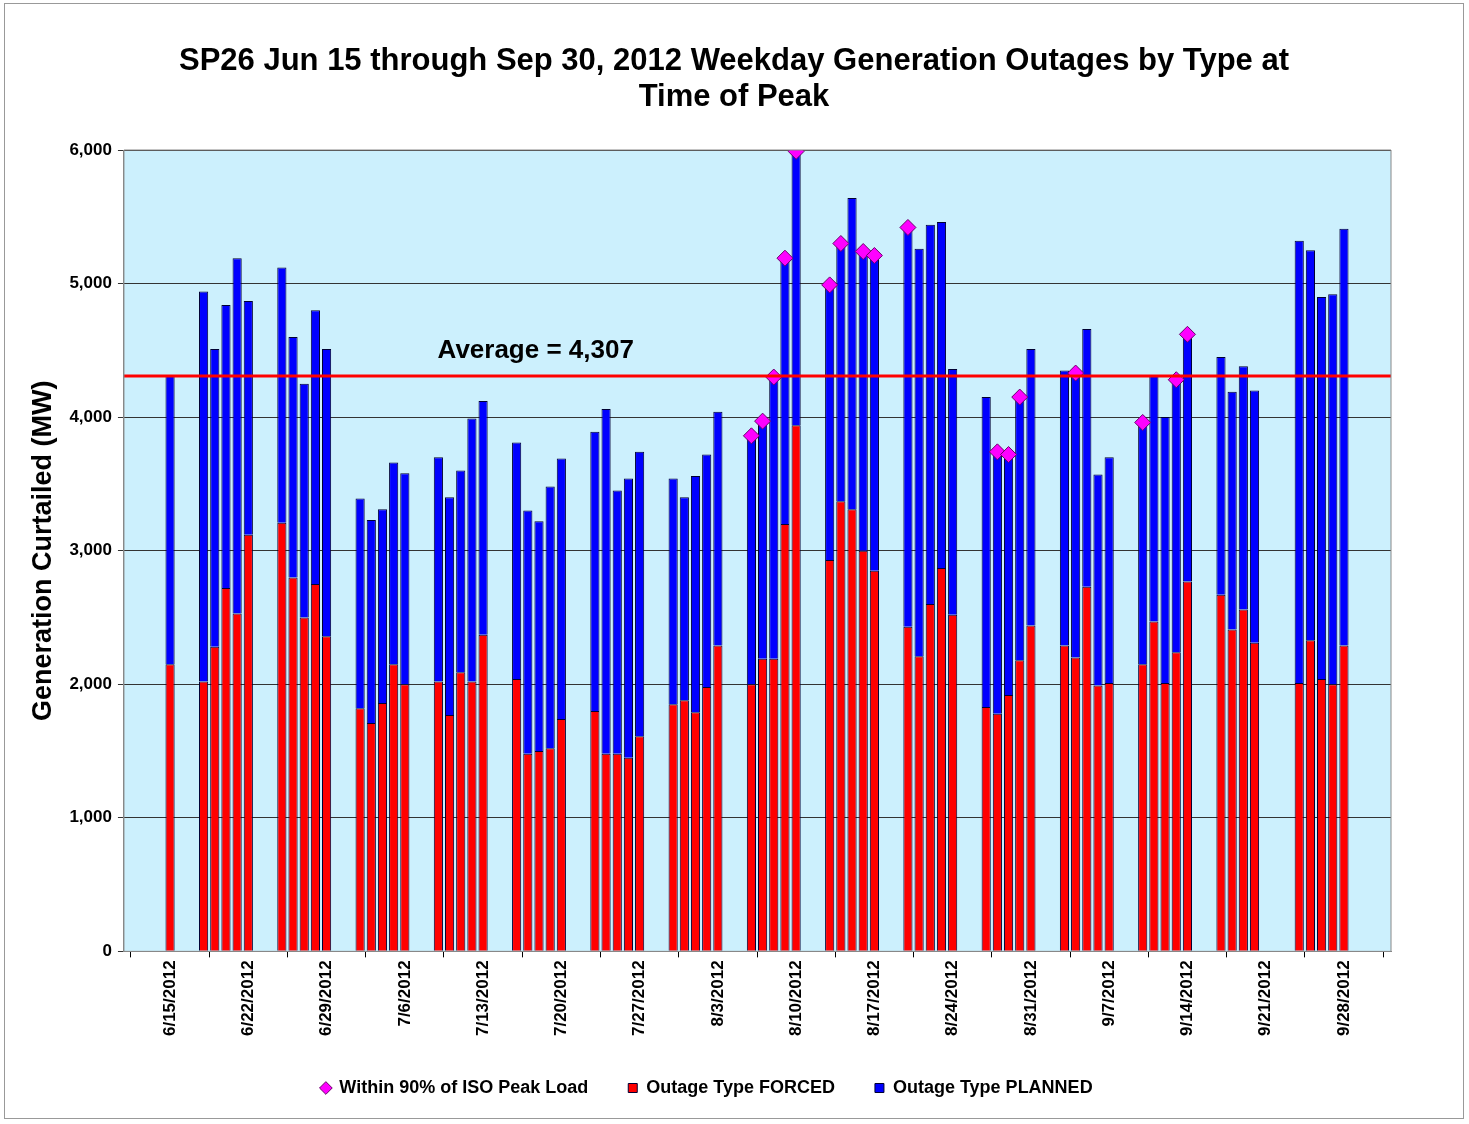 The height and width of the screenshot is (1124, 1469). I want to click on x-tick-label: 9/28/2012, so click(1343, 998).